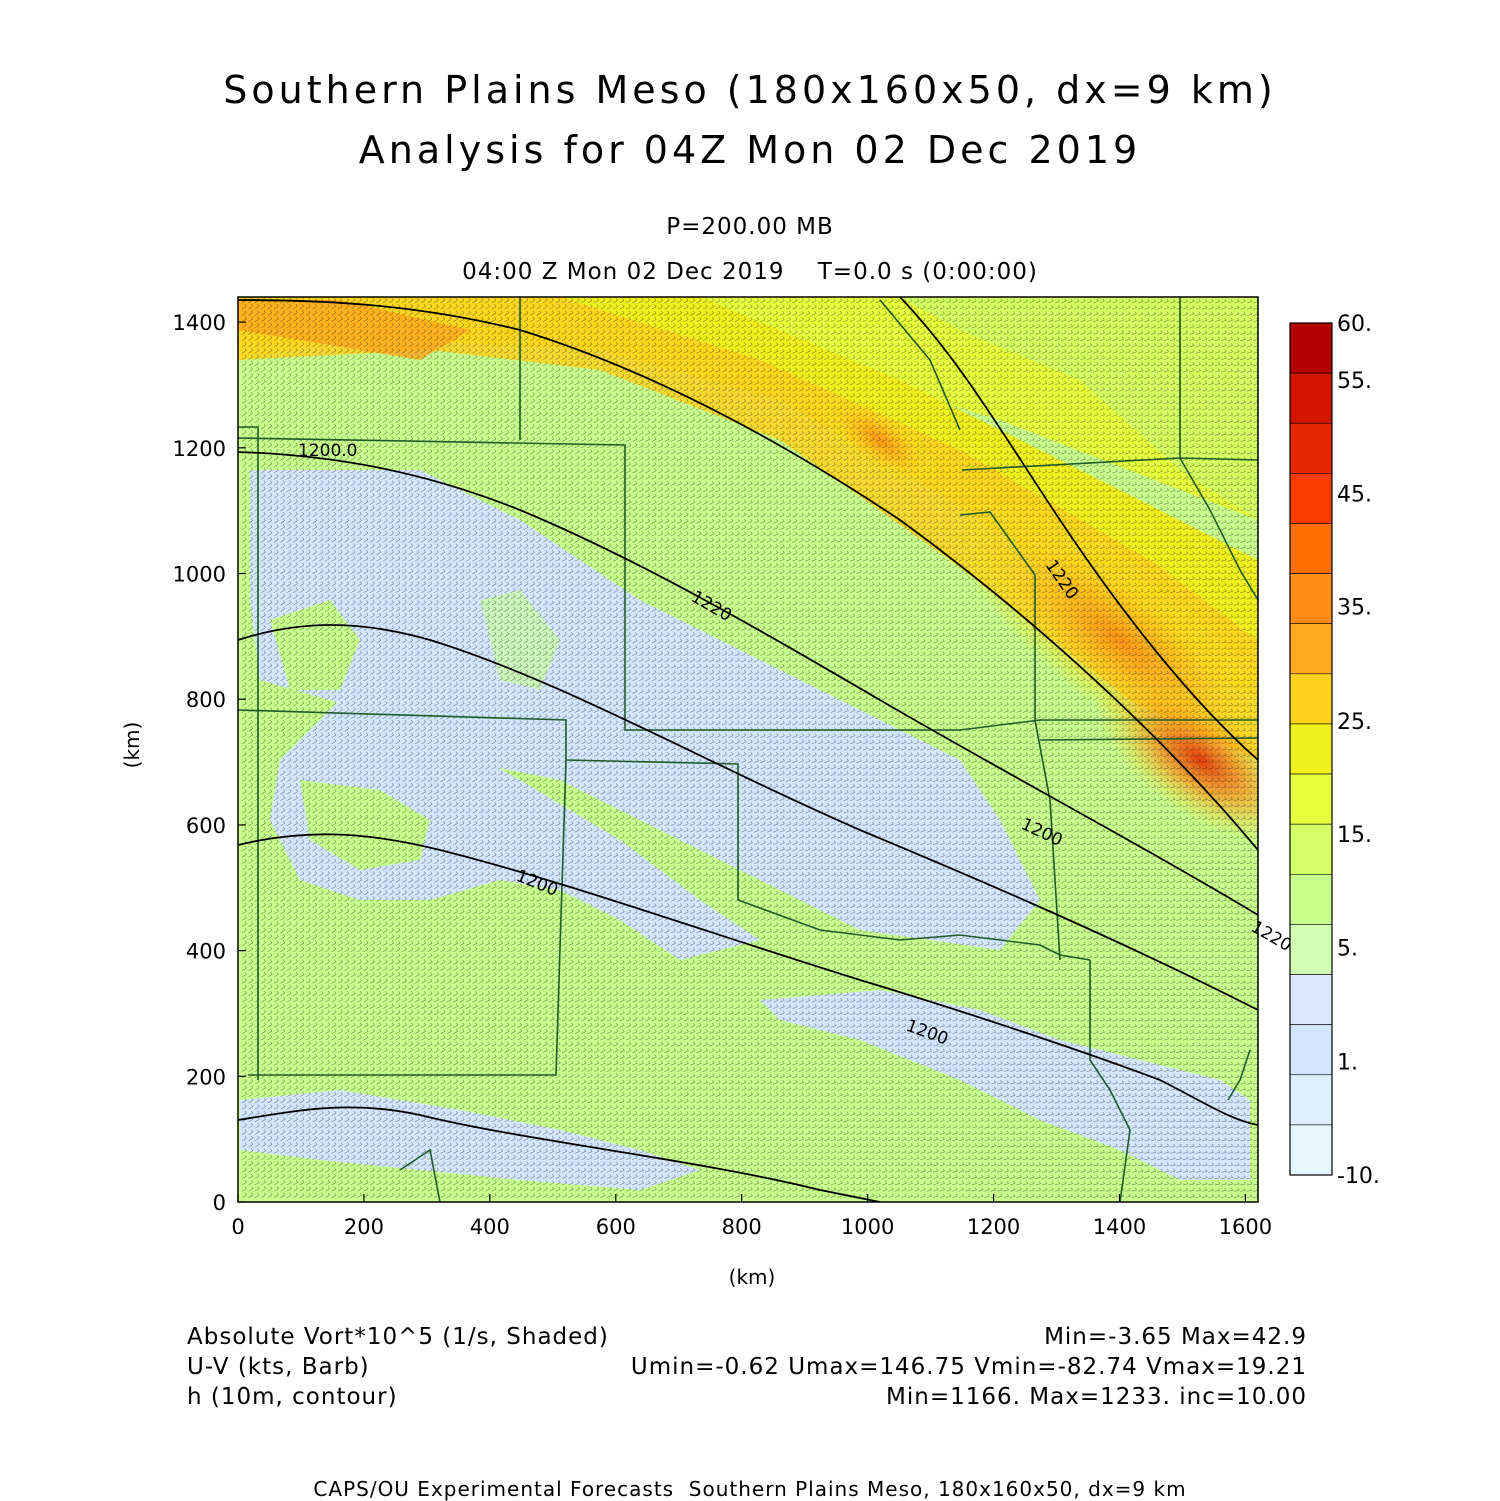 The image size is (1500, 1501). I want to click on x-tick-label: 1200, so click(993, 1227).